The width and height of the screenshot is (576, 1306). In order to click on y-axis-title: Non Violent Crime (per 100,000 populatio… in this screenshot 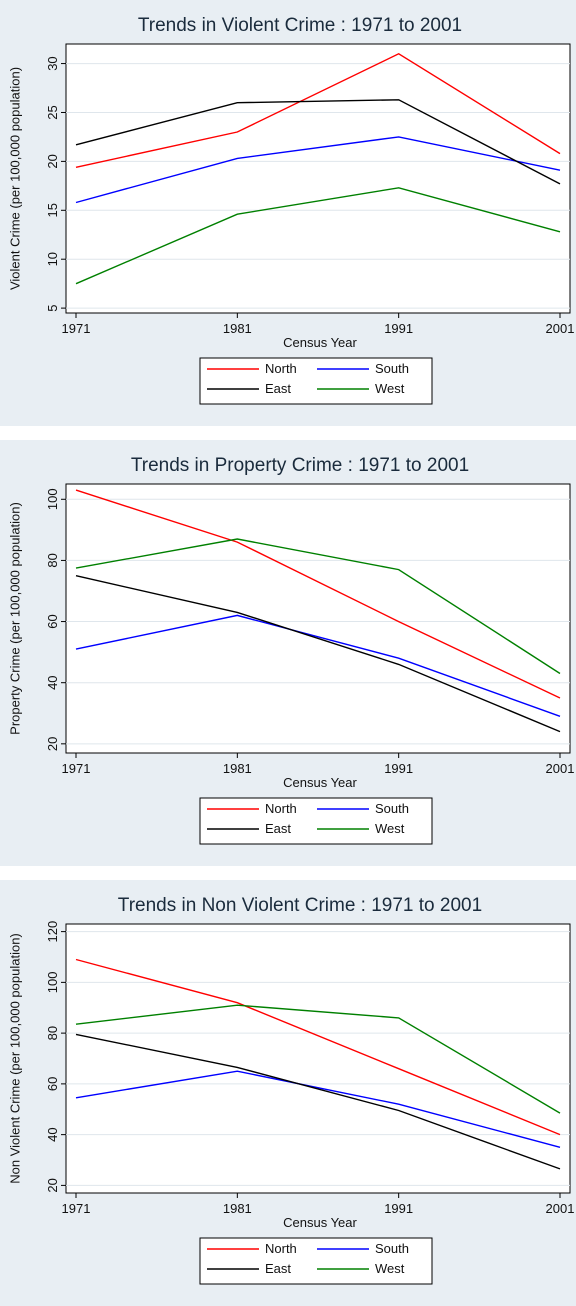, I will do `click(14, 1058)`.